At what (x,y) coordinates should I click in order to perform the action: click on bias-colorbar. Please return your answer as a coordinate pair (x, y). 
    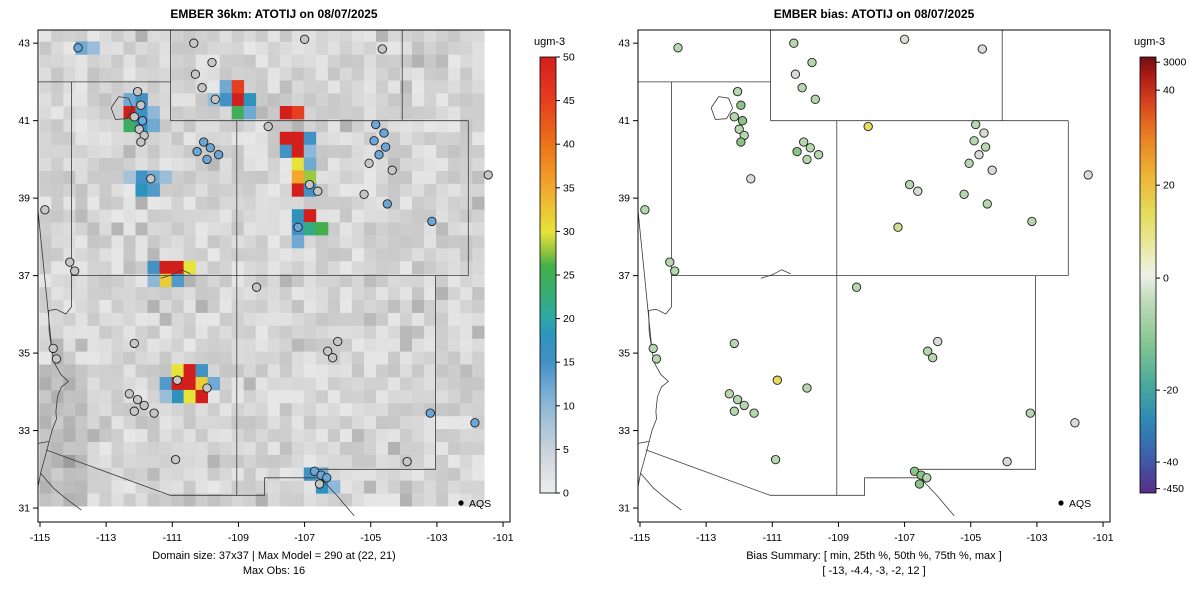
    Looking at the image, I should click on (1148, 275).